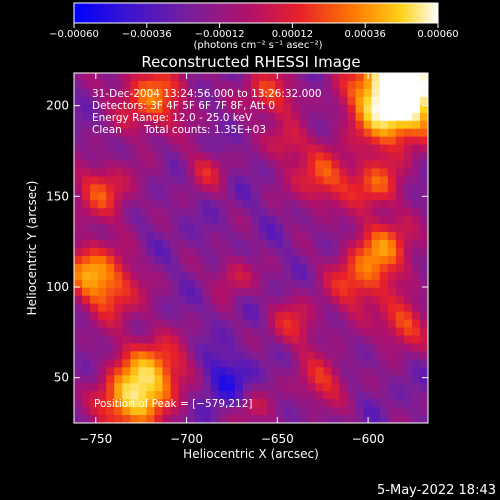 This screenshot has width=500, height=500. I want to click on colorbar-tick-label: 0.00060, so click(437, 34).